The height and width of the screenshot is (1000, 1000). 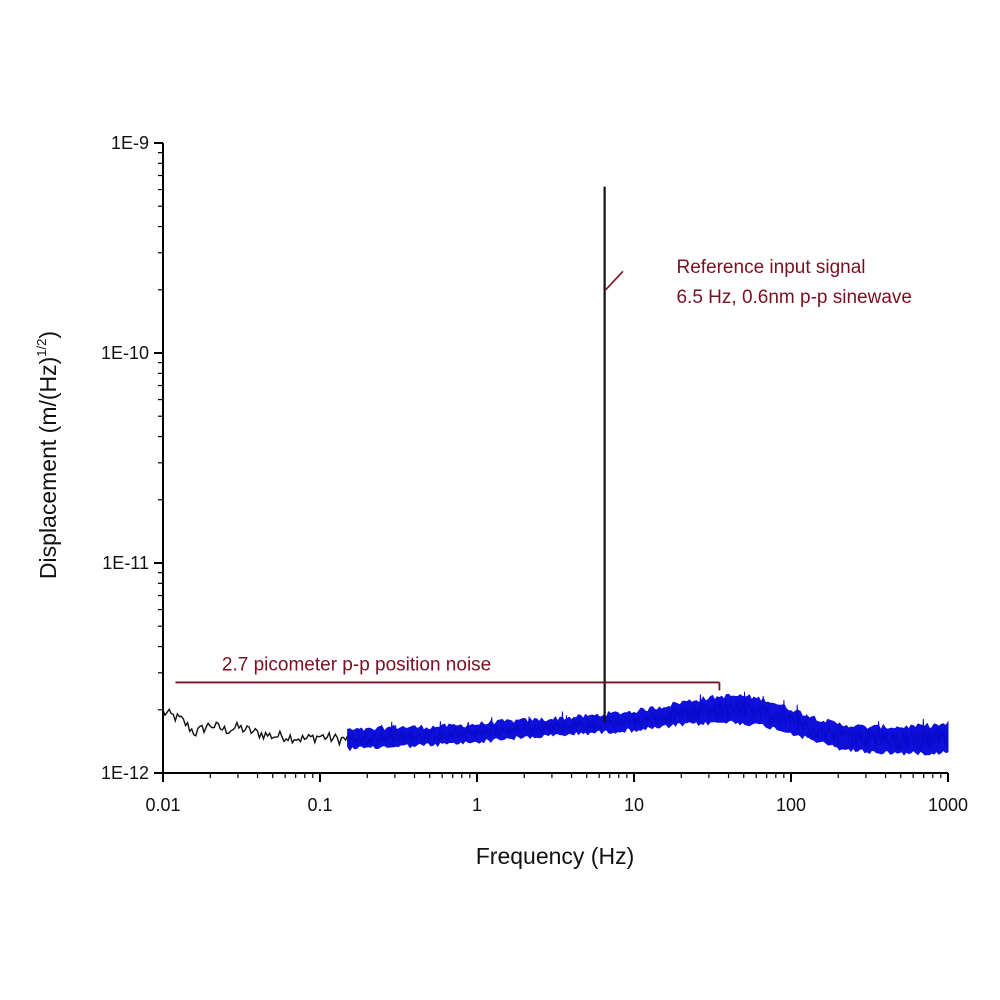 I want to click on reference-signal-label: Reference input signal, so click(x=770, y=267).